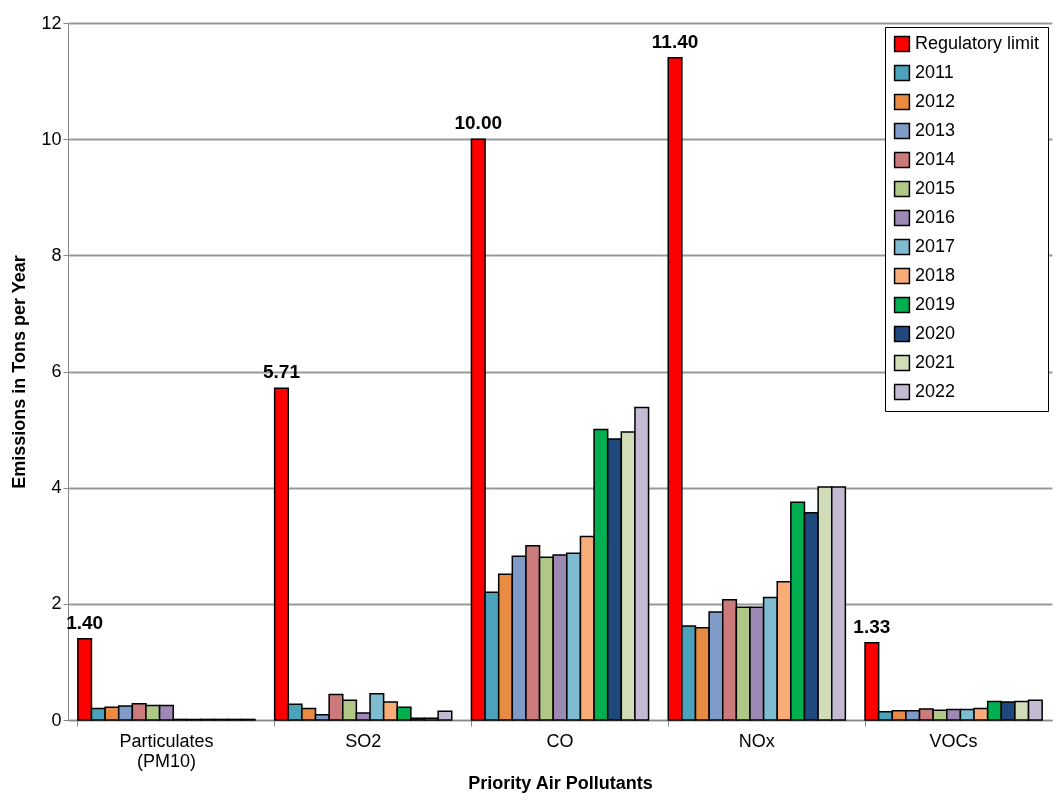  I want to click on data-label: 11.40, so click(675, 41).